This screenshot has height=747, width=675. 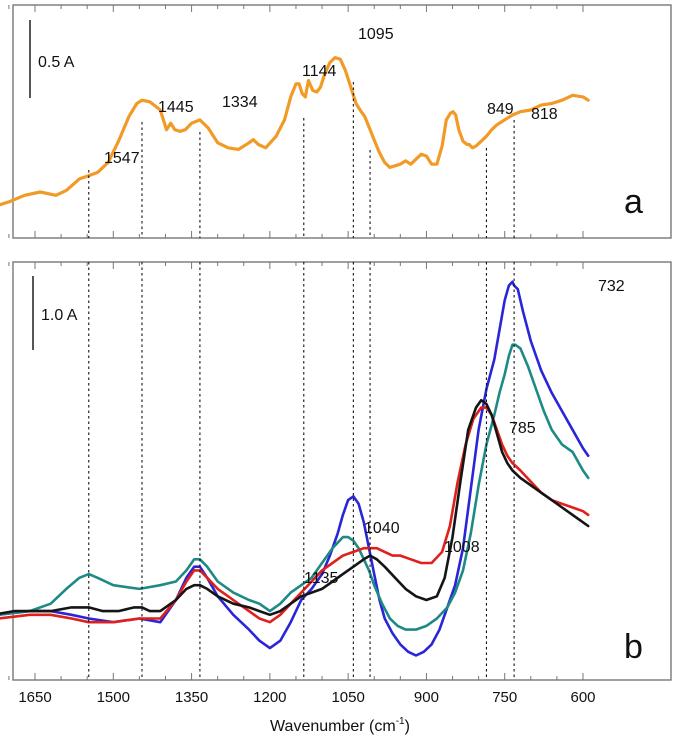 I want to click on panel-b-peak-label-1008: 1008, so click(x=462, y=547).